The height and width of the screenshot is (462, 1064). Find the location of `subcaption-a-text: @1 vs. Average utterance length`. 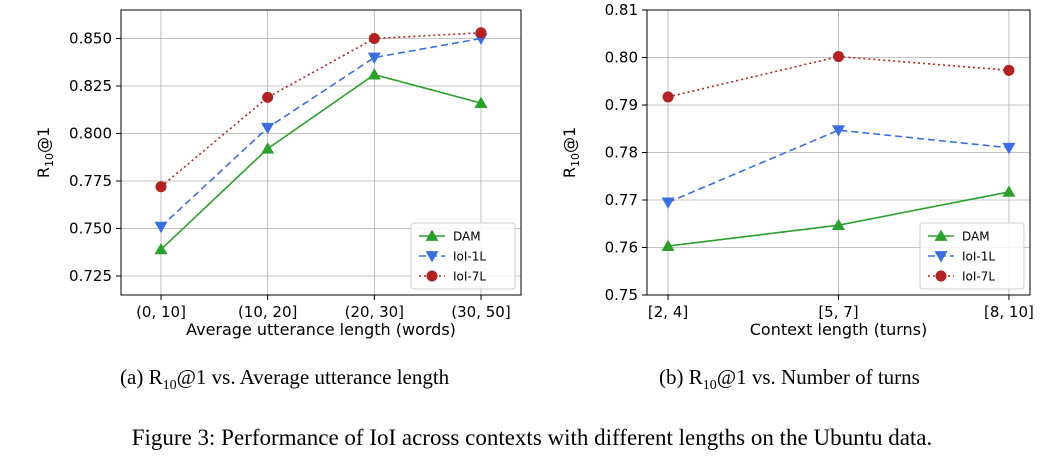

subcaption-a-text: @1 vs. Average utterance length is located at coordinates (313, 377).